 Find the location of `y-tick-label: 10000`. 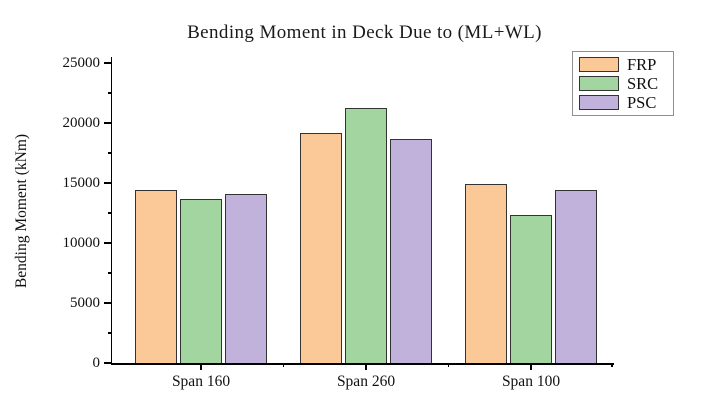

y-tick-label: 10000 is located at coordinates (81, 242).